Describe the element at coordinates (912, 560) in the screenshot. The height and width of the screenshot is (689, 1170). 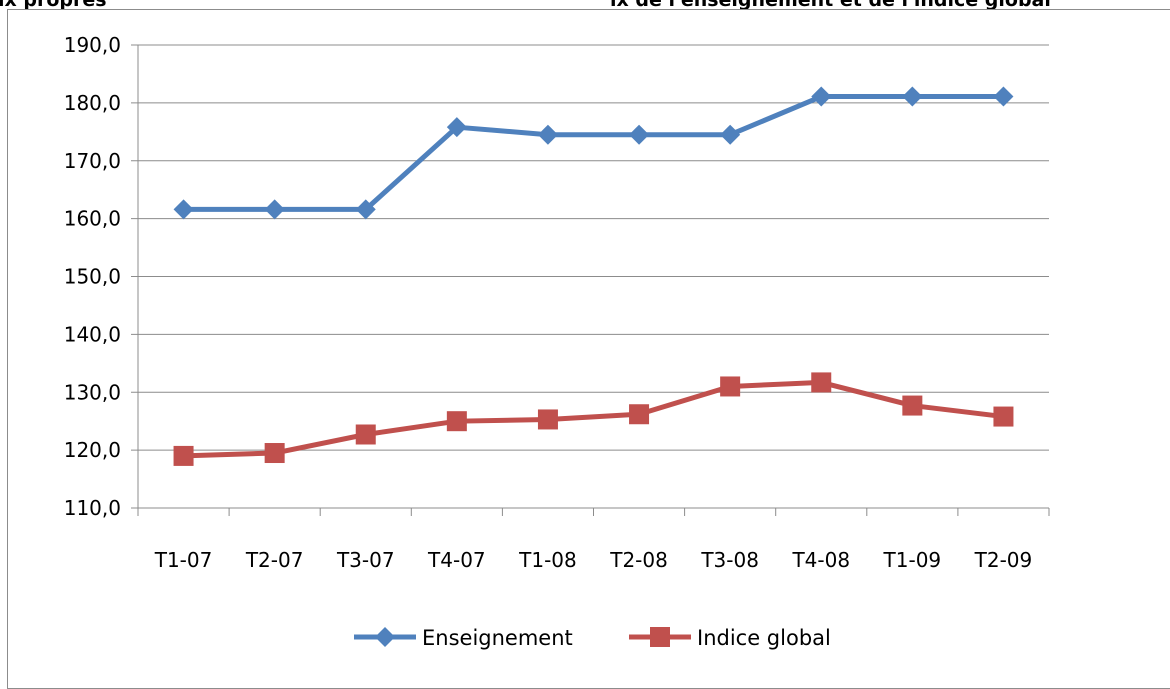
I see `x-tick-label: T1-09` at that location.